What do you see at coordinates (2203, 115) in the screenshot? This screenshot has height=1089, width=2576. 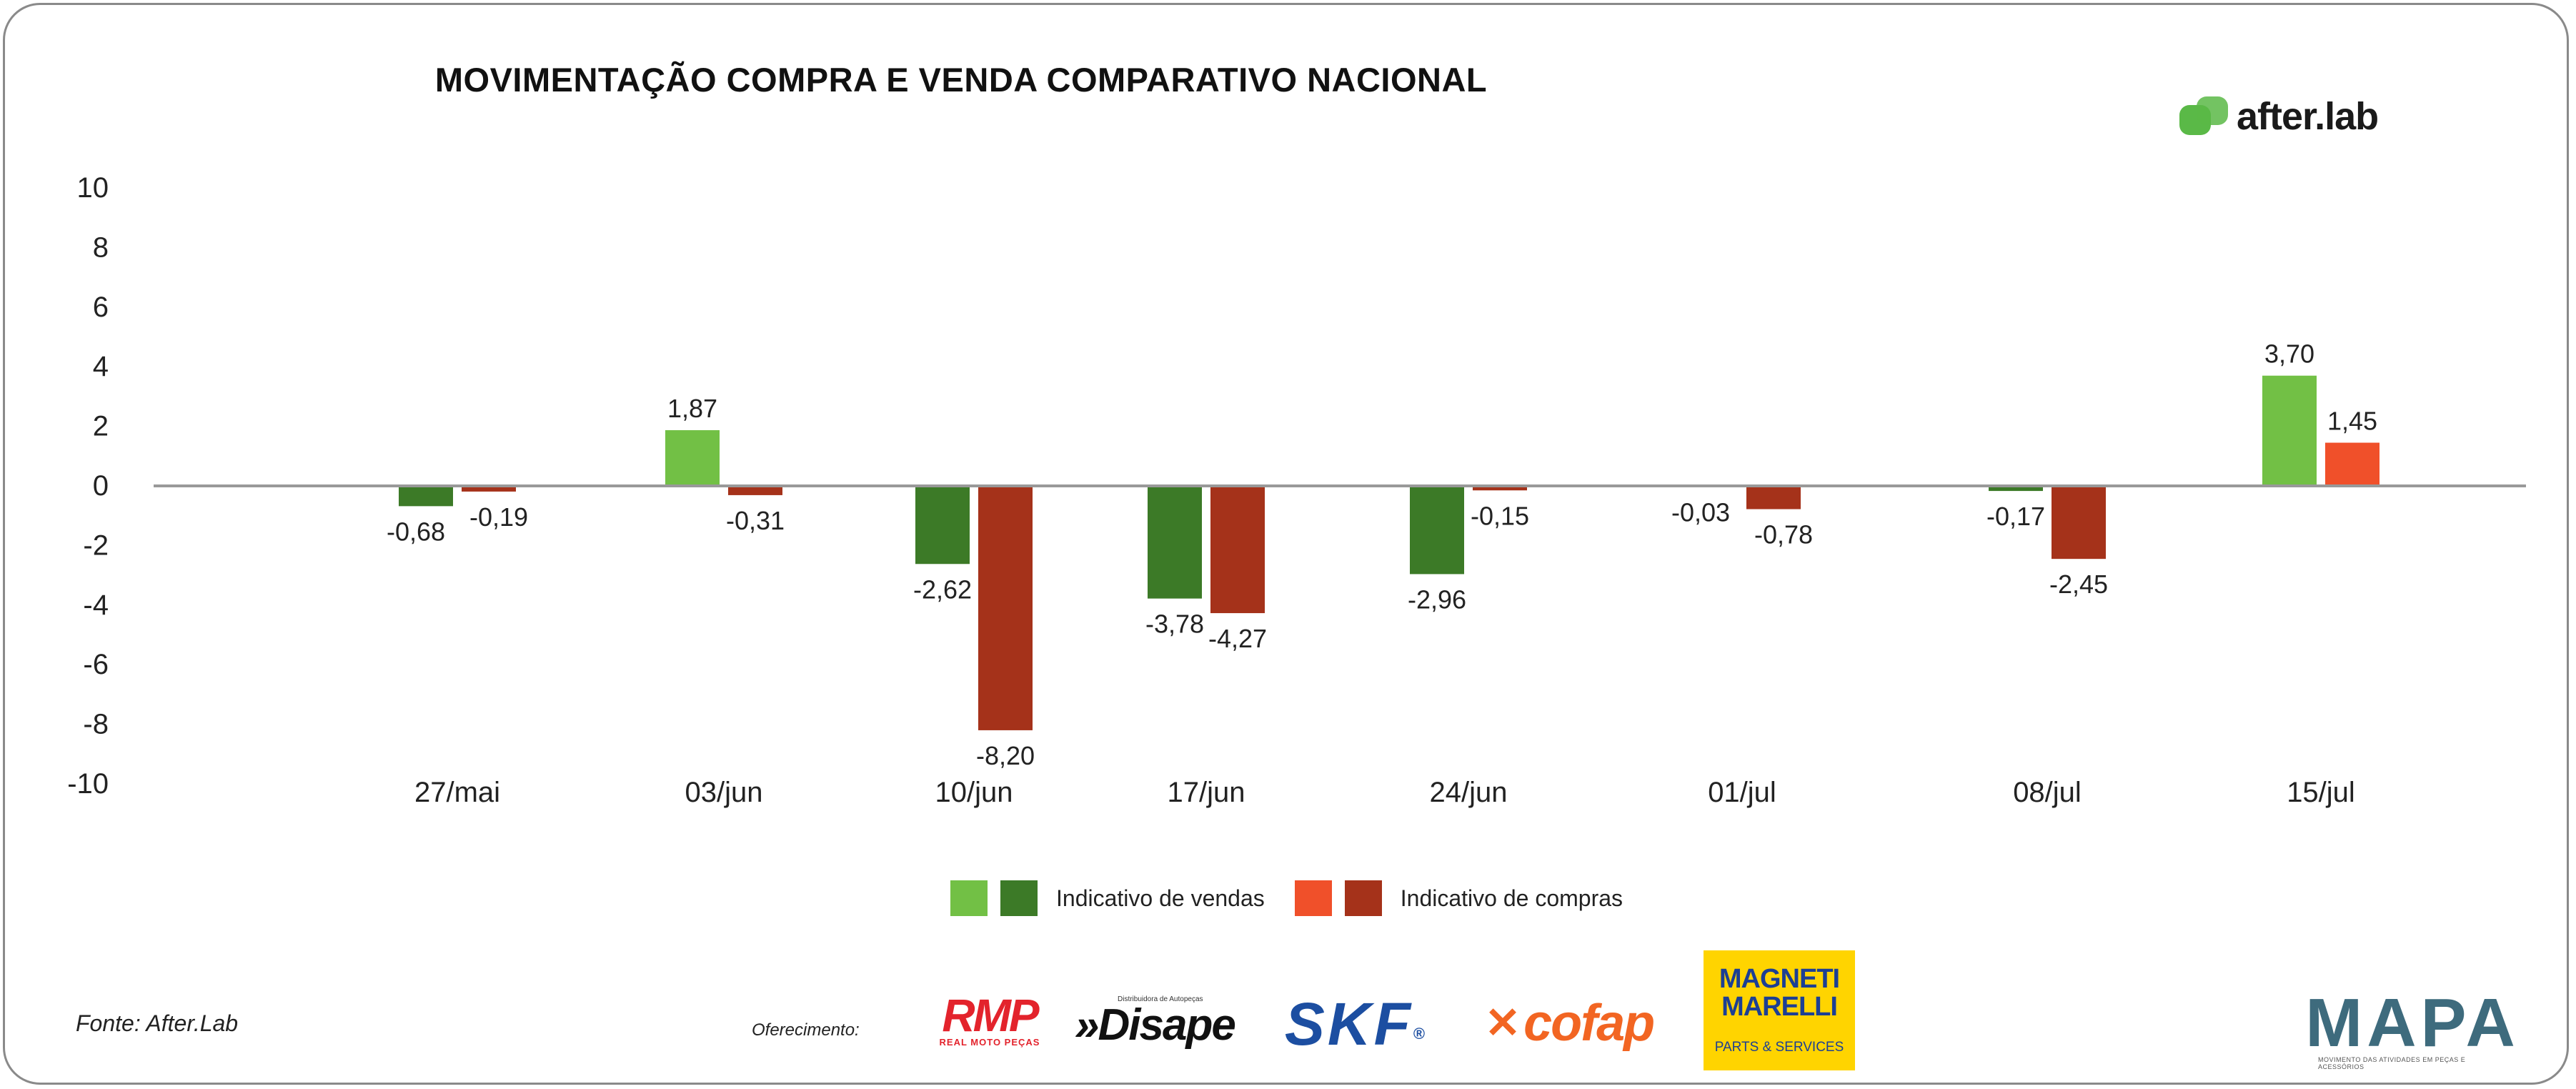 I see `afterlab-logo-icon` at bounding box center [2203, 115].